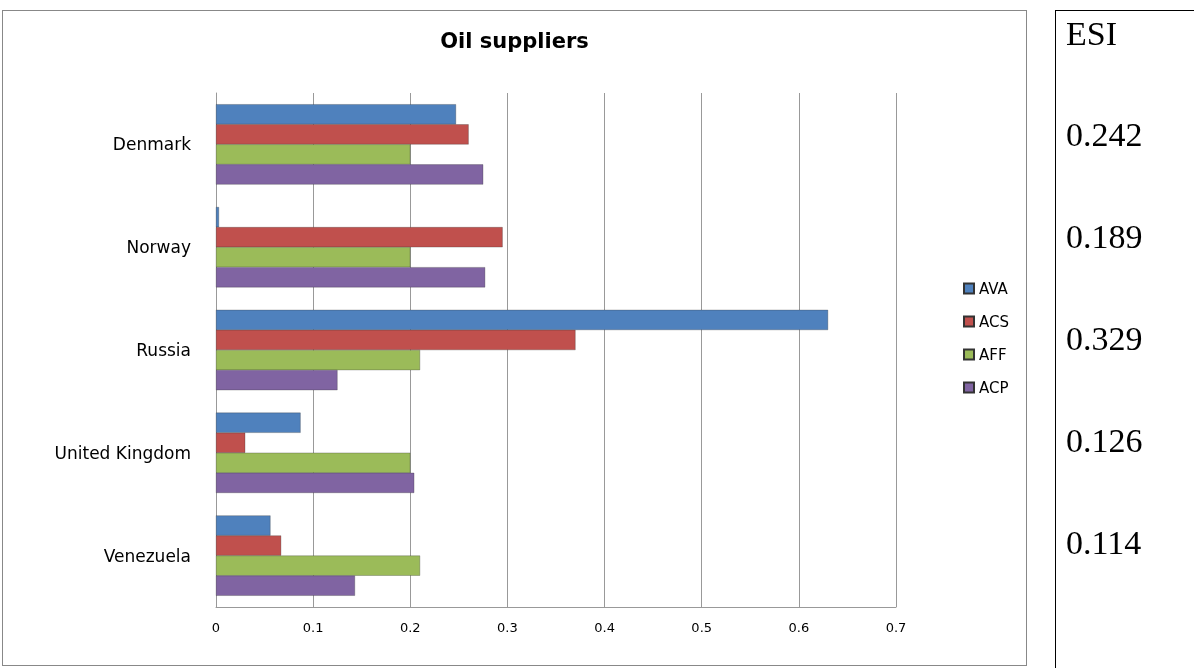 Image resolution: width=1194 pixels, height=668 pixels. What do you see at coordinates (896, 627) in the screenshot?
I see `x-tick-label: 0.7` at bounding box center [896, 627].